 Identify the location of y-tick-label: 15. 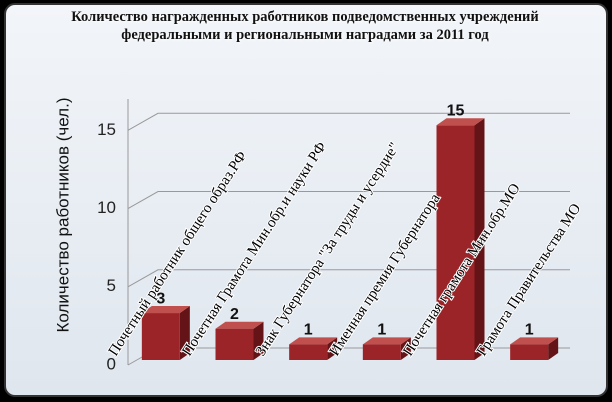
(106, 129).